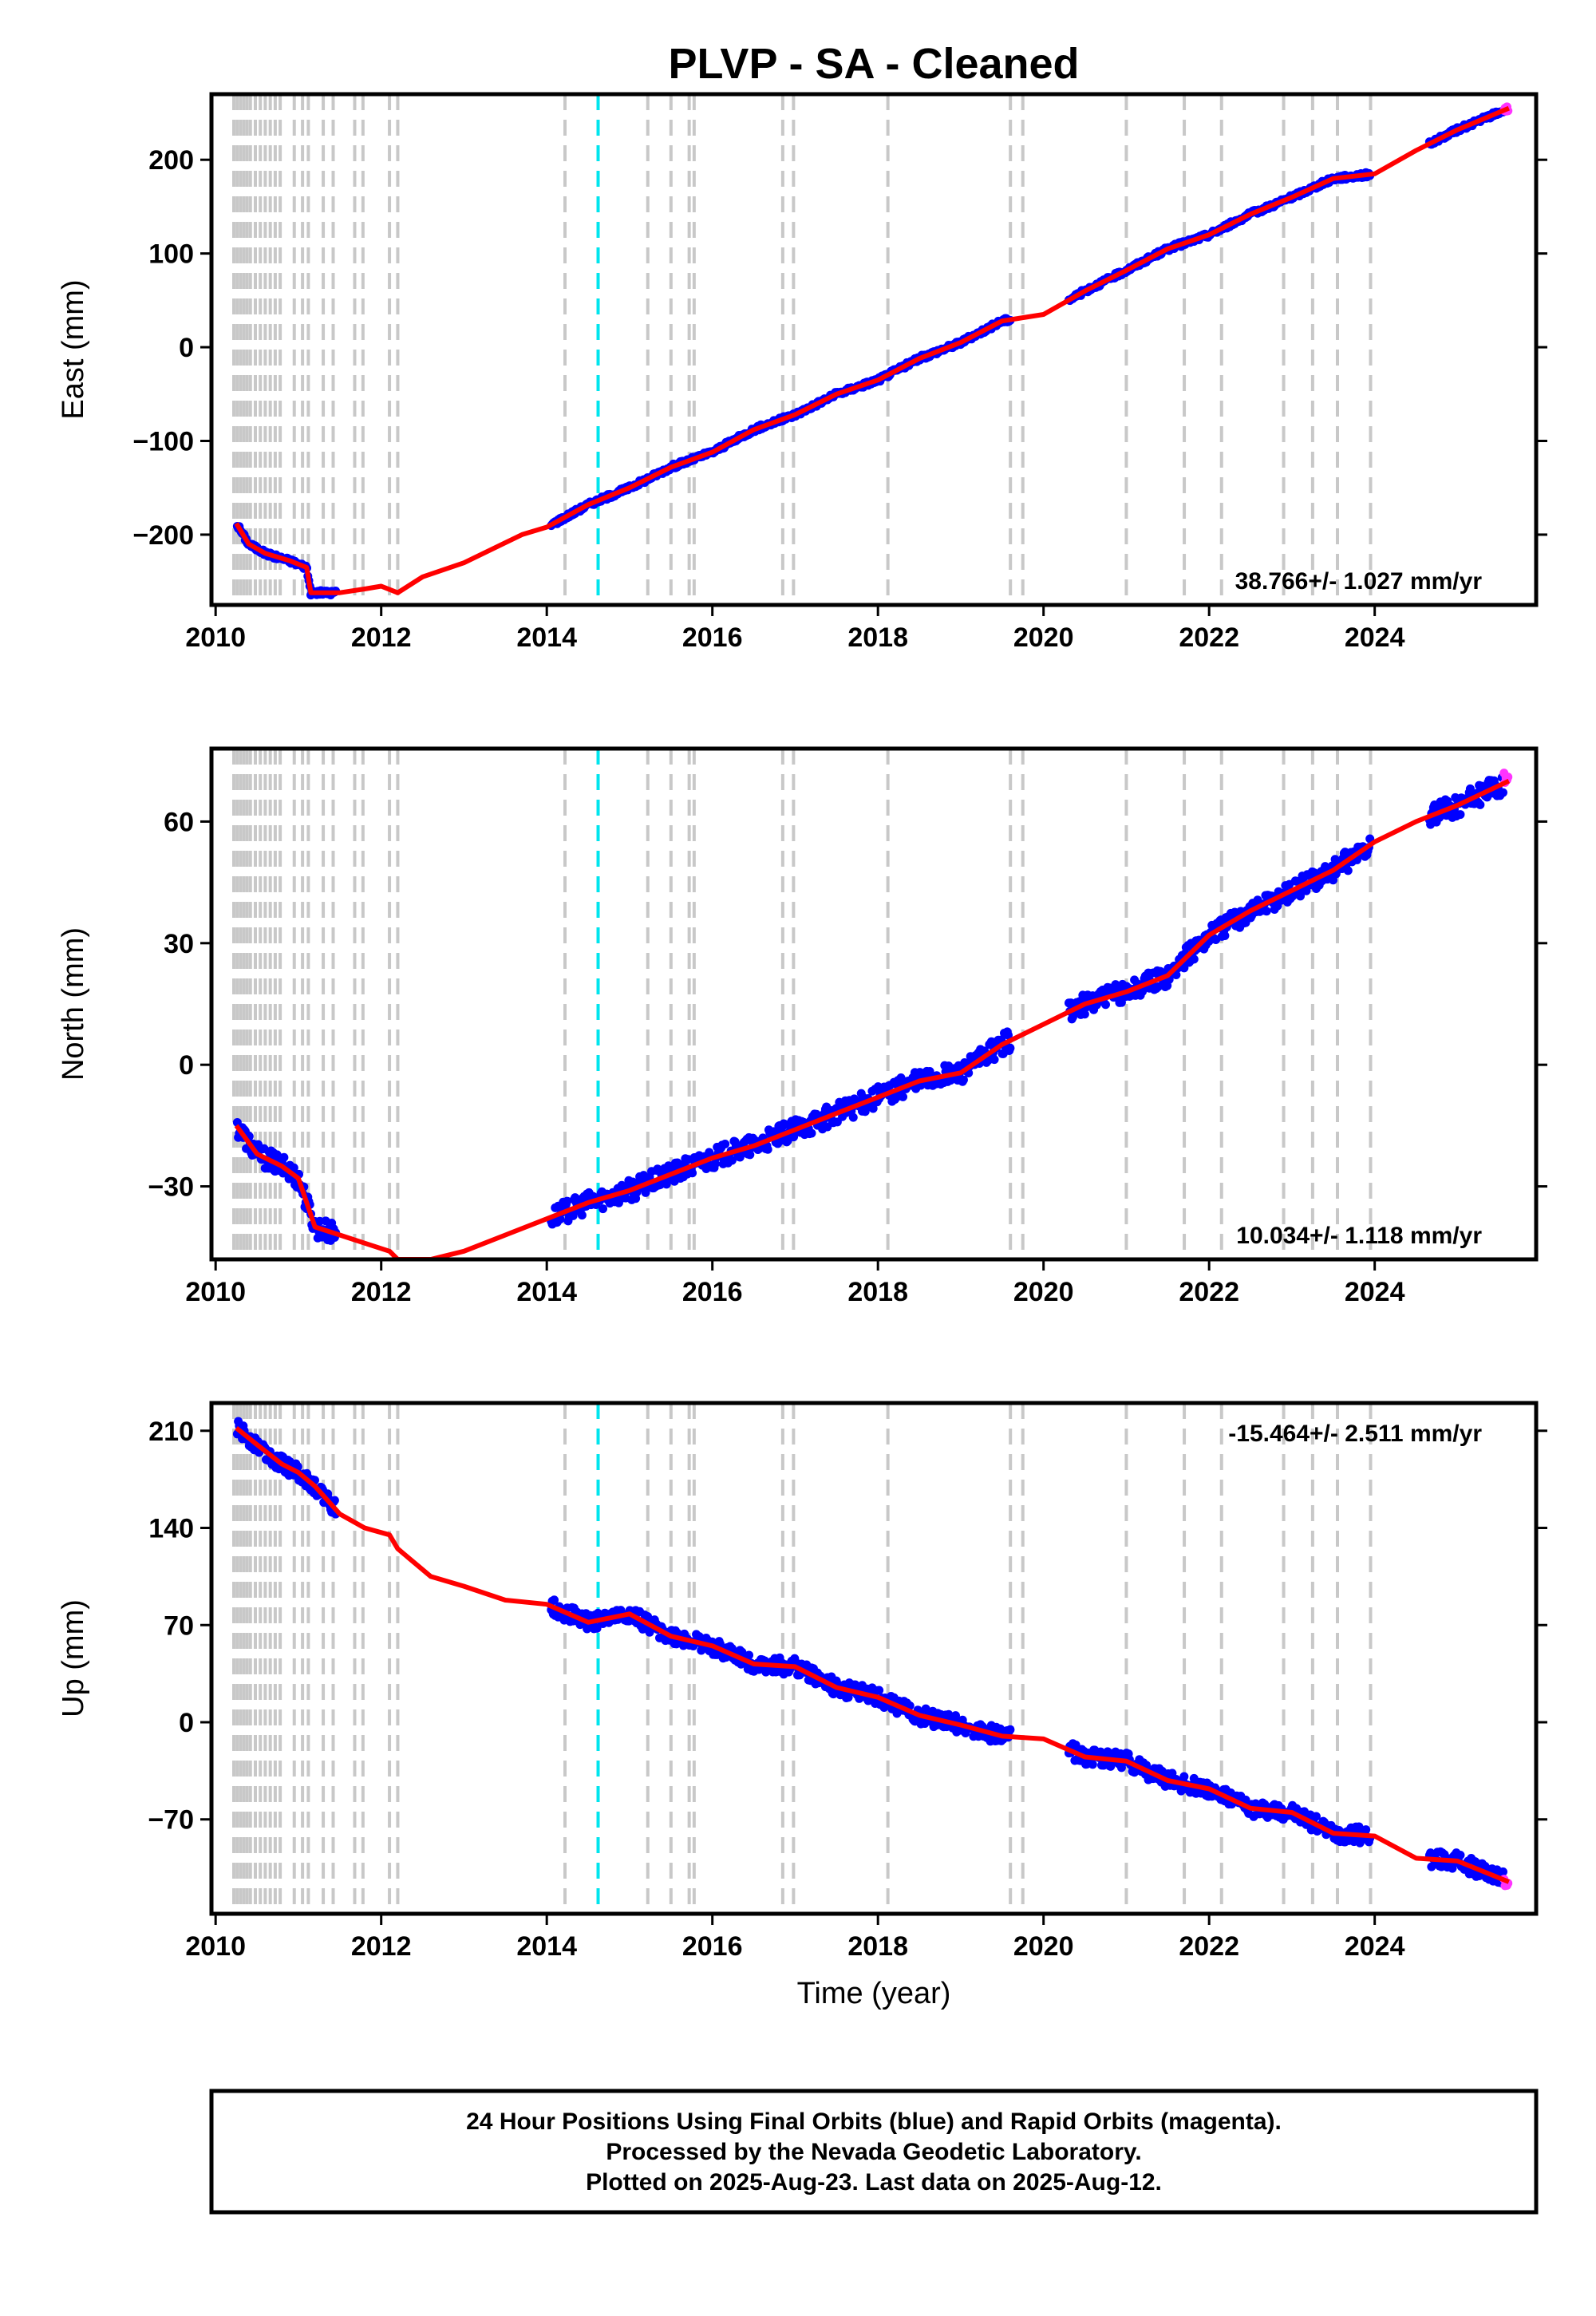 This screenshot has height=2316, width=1596. Describe the element at coordinates (171, 1432) in the screenshot. I see `y-tick-label: 210` at that location.